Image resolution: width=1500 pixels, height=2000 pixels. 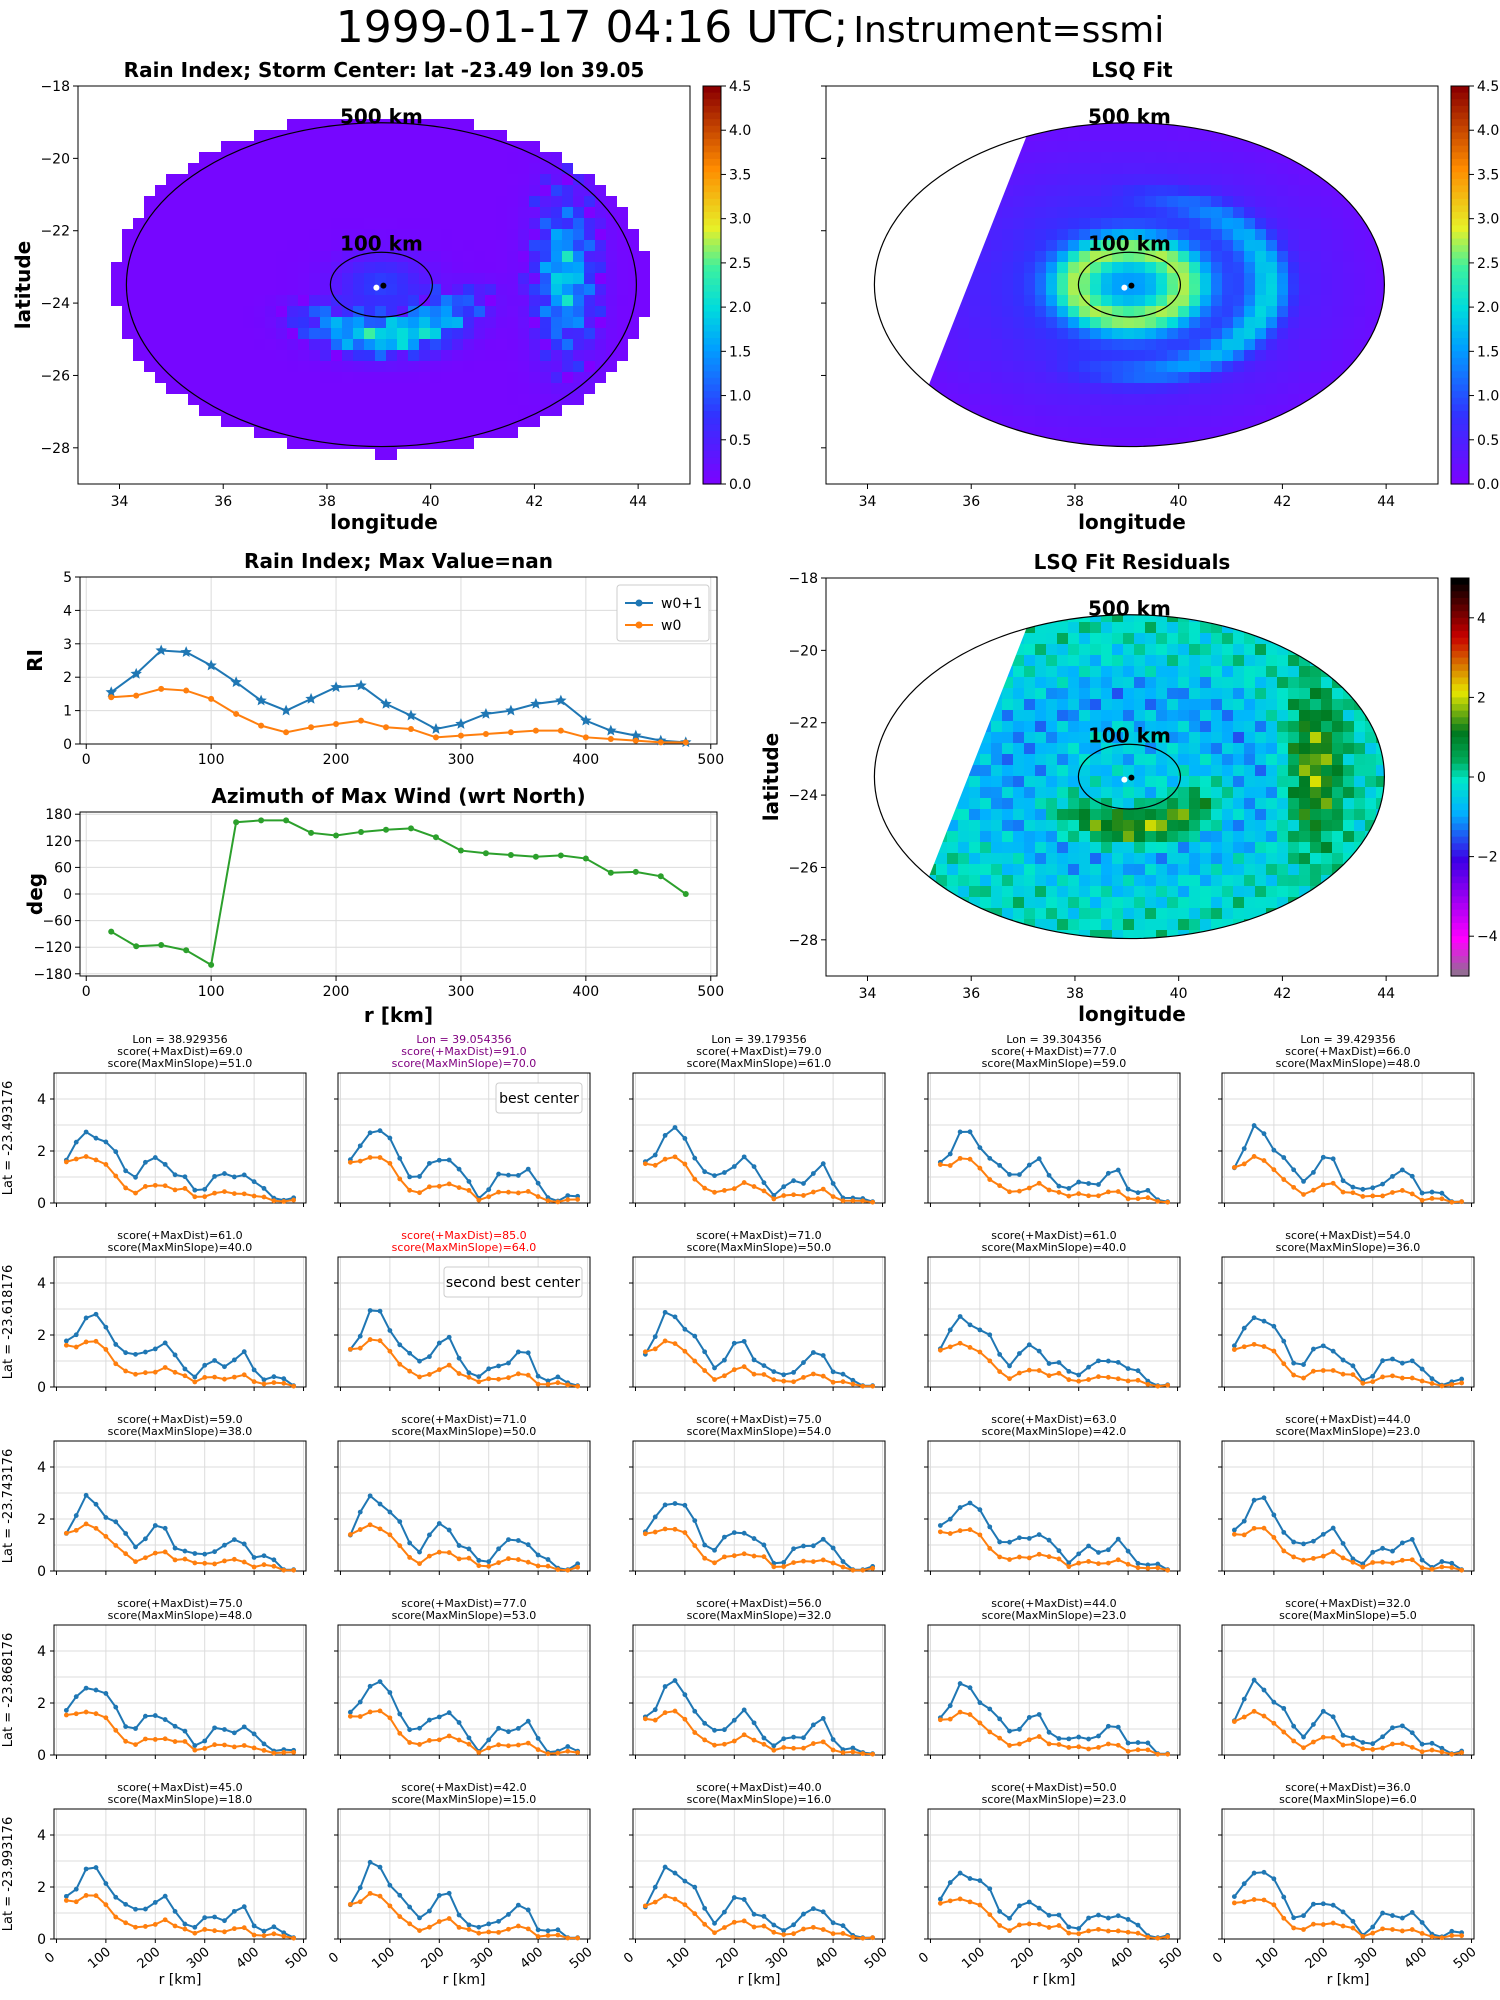 I want to click on x-axis-label: longitude, so click(x=1132, y=1014).